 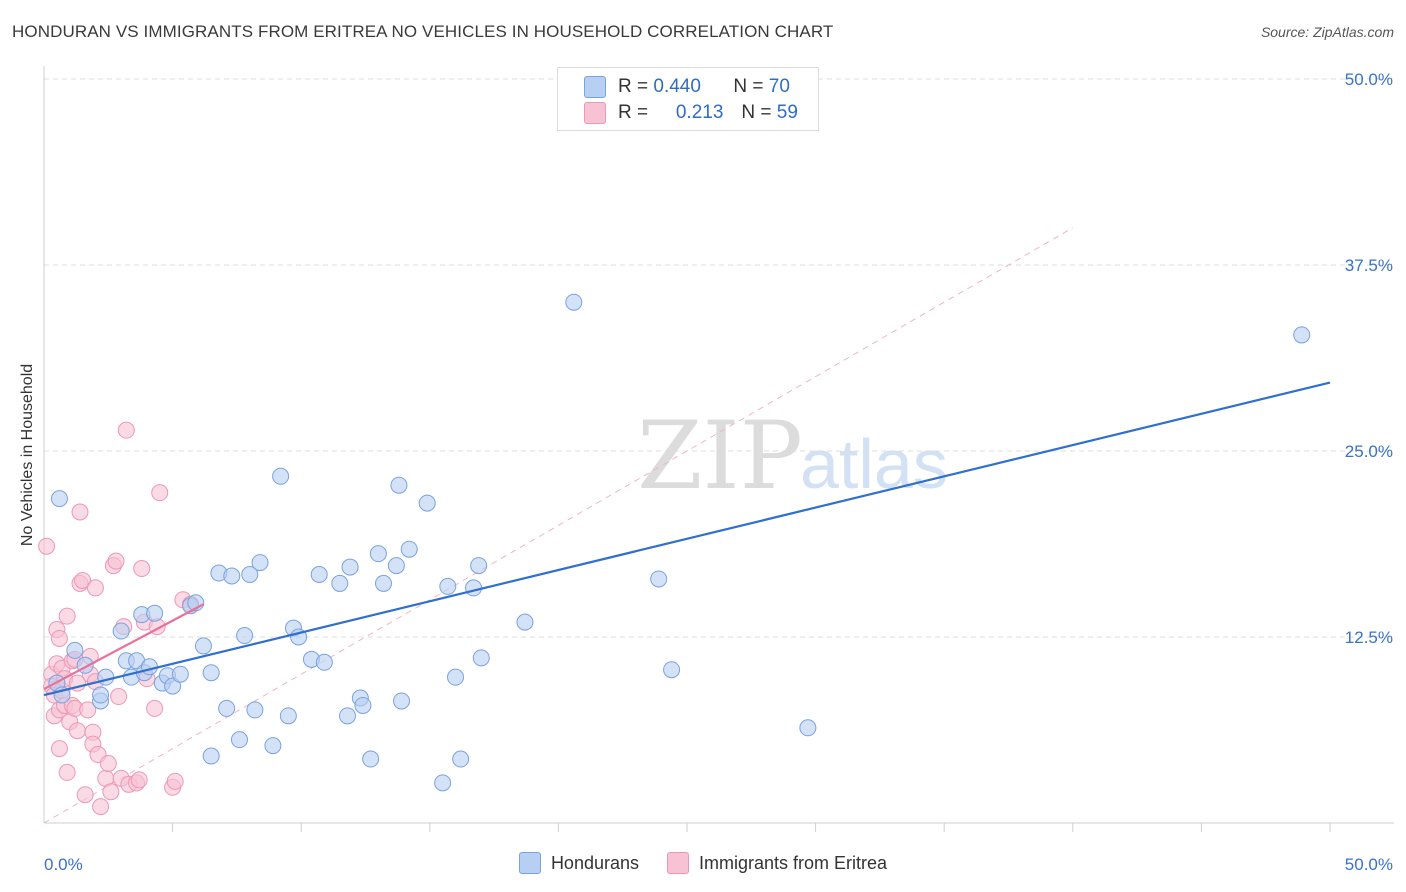 What do you see at coordinates (1369, 451) in the screenshot?
I see `y-tick-label-1: 25.0%` at bounding box center [1369, 451].